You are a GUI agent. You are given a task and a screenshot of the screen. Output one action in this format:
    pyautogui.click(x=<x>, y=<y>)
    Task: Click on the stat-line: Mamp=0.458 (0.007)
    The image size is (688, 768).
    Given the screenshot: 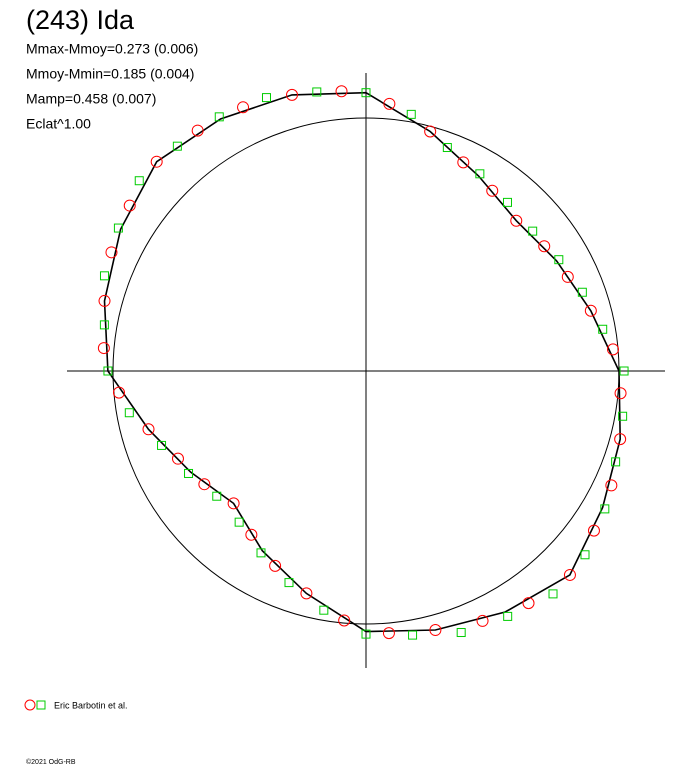 What is the action you would take?
    pyautogui.click(x=91, y=99)
    